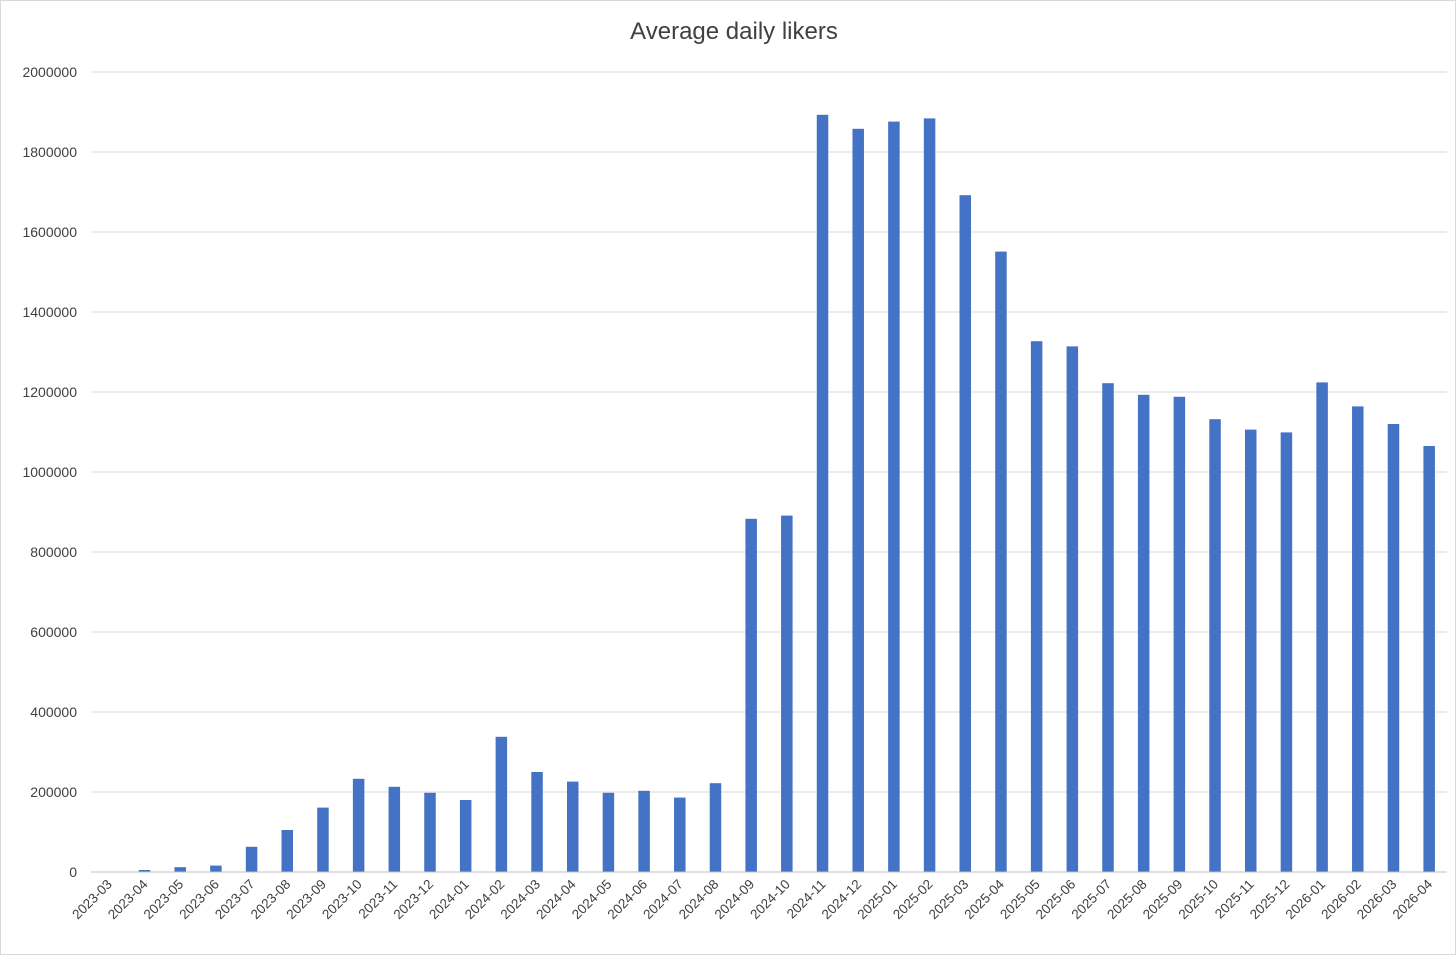  Describe the element at coordinates (1199, 900) in the screenshot. I see `x-tick-label: 2025-10` at that location.